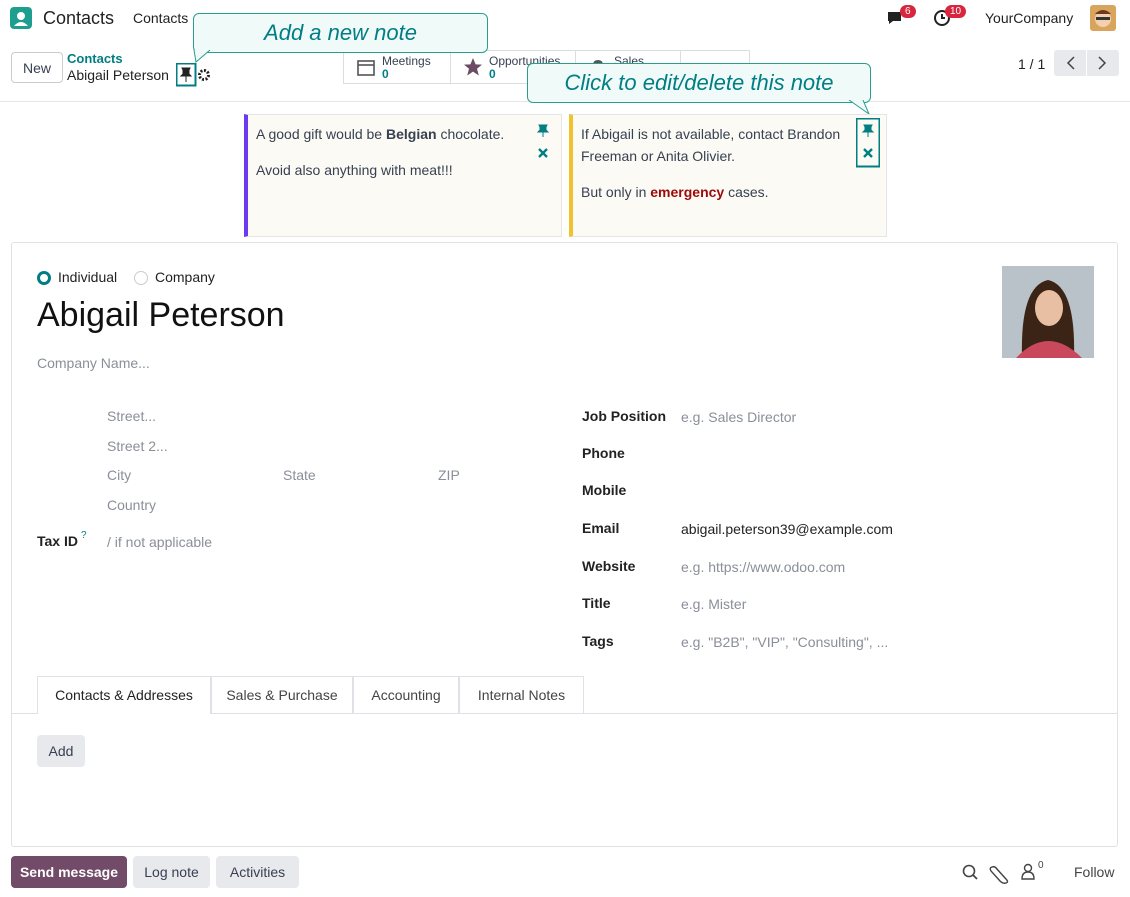  I want to click on partner-name: Abigail Peterson, so click(161, 315).